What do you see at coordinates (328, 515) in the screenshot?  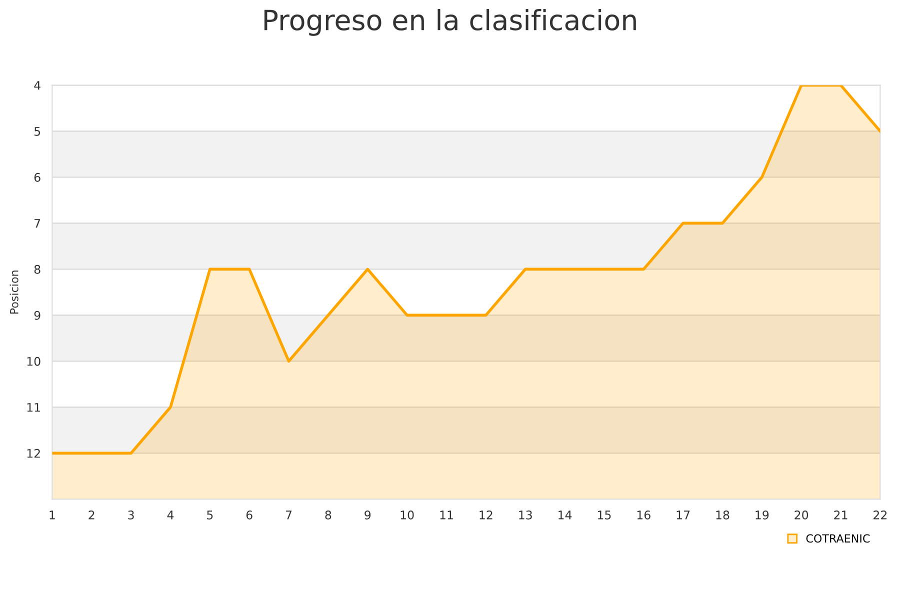 I see `x-tick-label: 8` at bounding box center [328, 515].